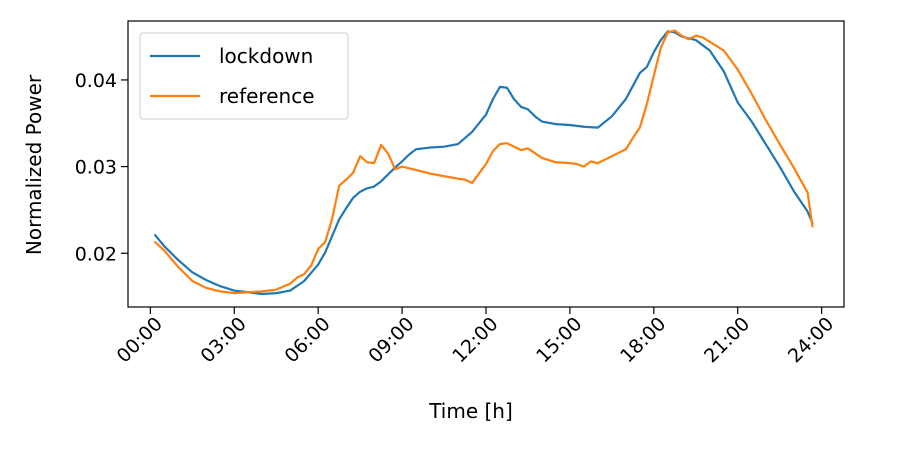 Image resolution: width=900 pixels, height=450 pixels. I want to click on y-tick-label: 0.03, so click(96, 168).